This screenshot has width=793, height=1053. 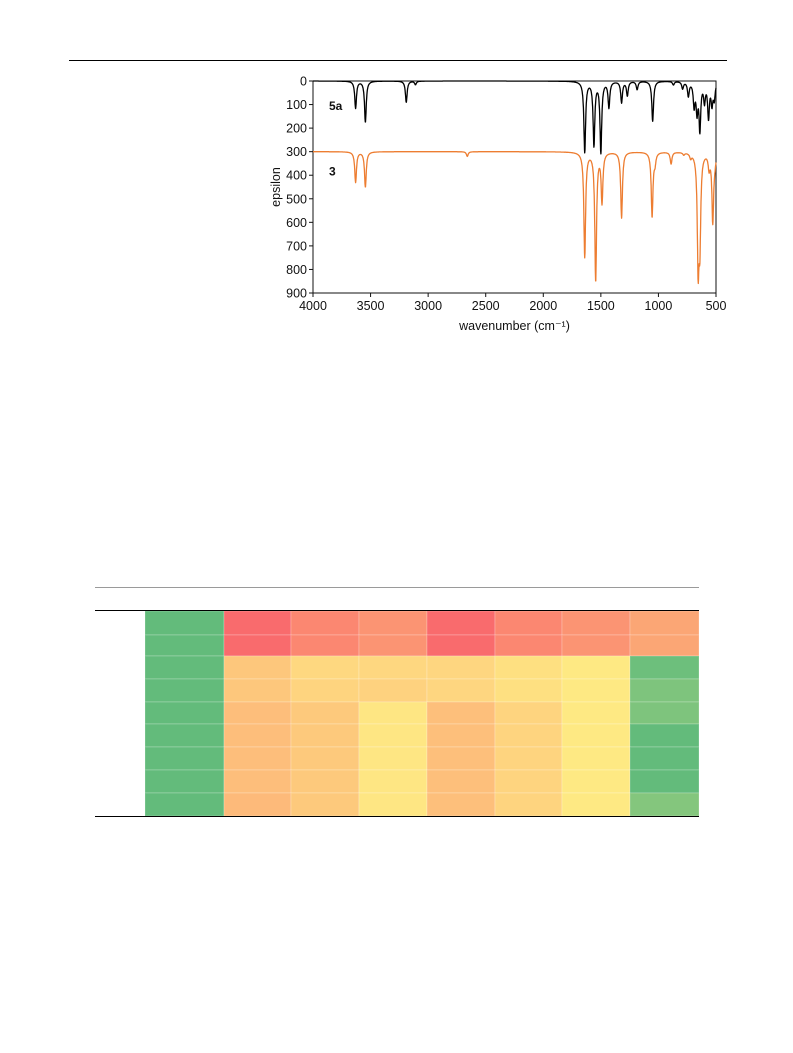 I want to click on y-tick-label: 400, so click(x=296, y=176).